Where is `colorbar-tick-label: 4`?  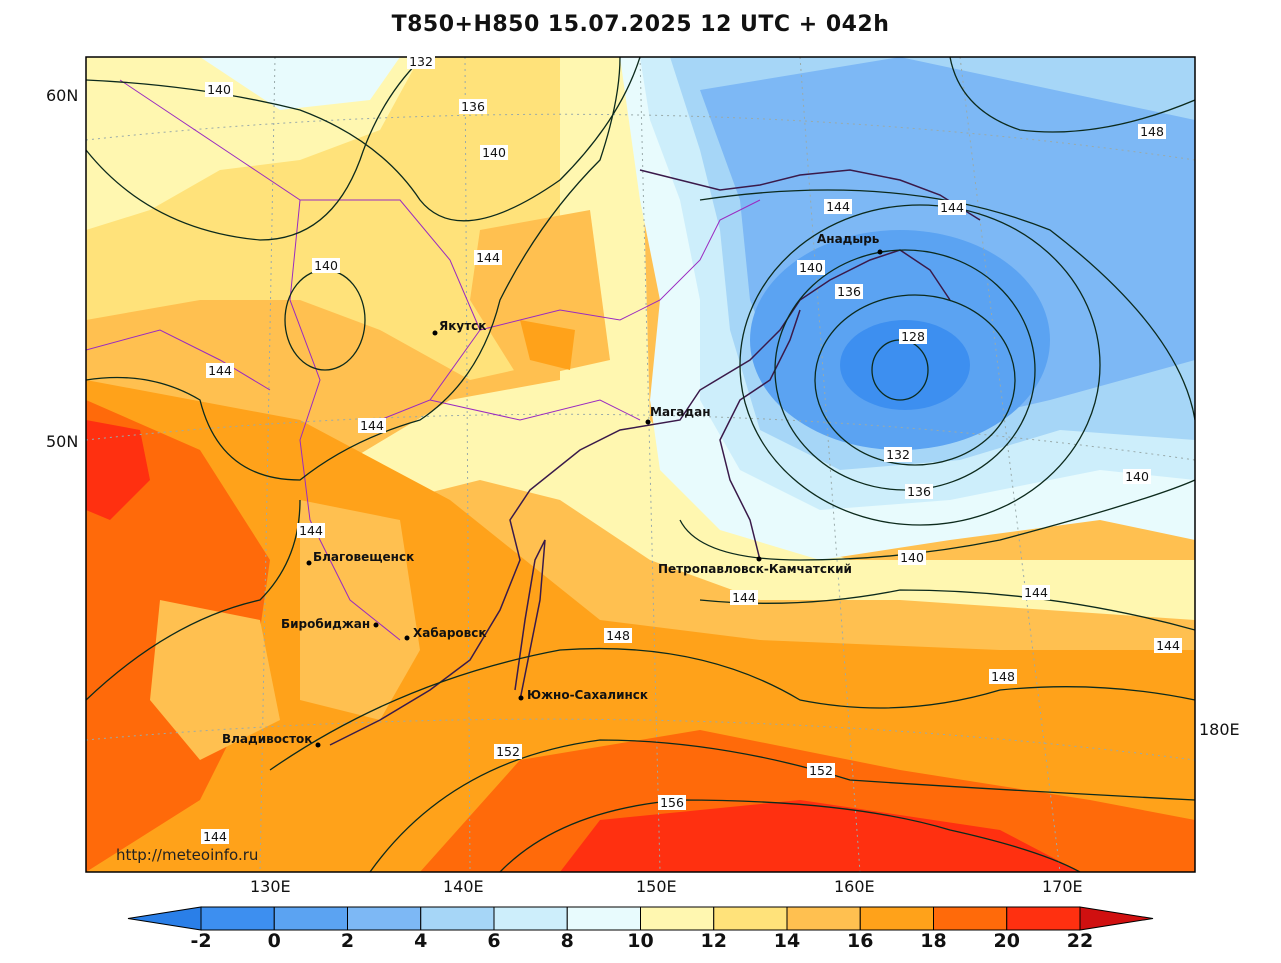 colorbar-tick-label: 4 is located at coordinates (421, 941).